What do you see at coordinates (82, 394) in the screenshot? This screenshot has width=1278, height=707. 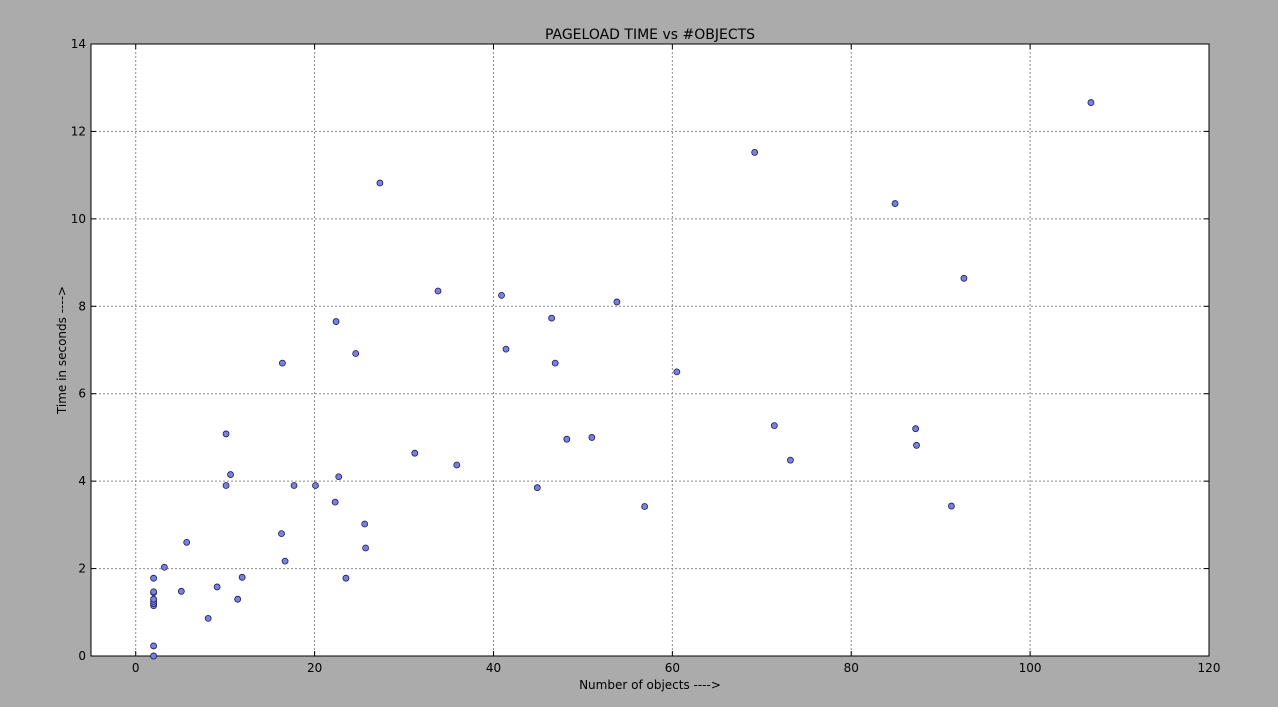 I see `y-tick-label: 6` at bounding box center [82, 394].